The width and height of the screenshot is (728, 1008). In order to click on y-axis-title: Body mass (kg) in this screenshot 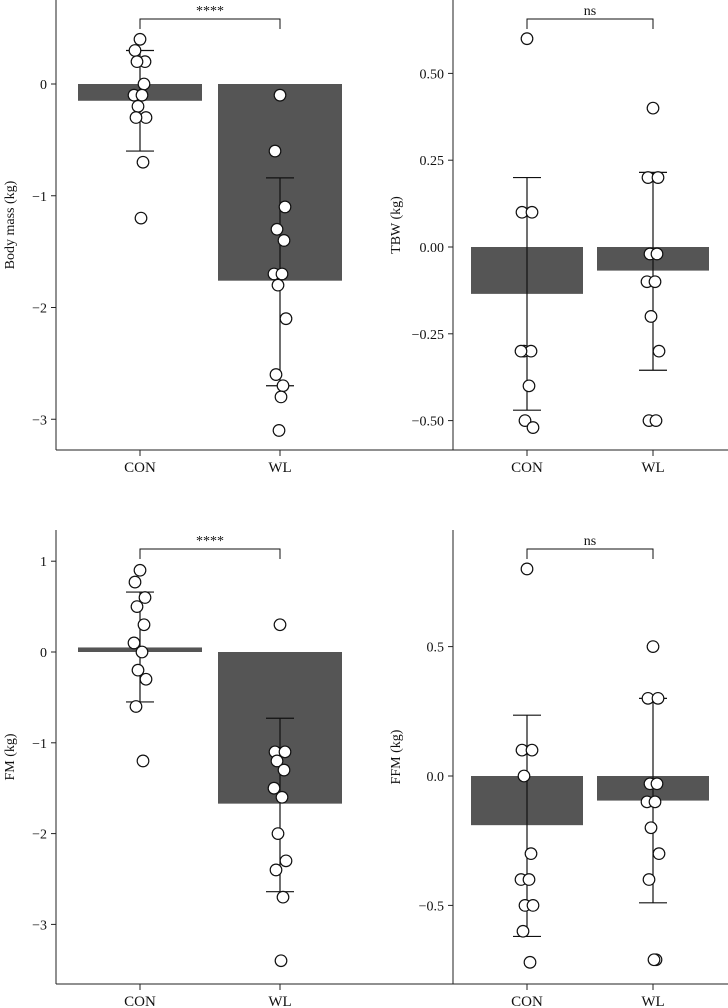, I will do `click(10, 224)`.